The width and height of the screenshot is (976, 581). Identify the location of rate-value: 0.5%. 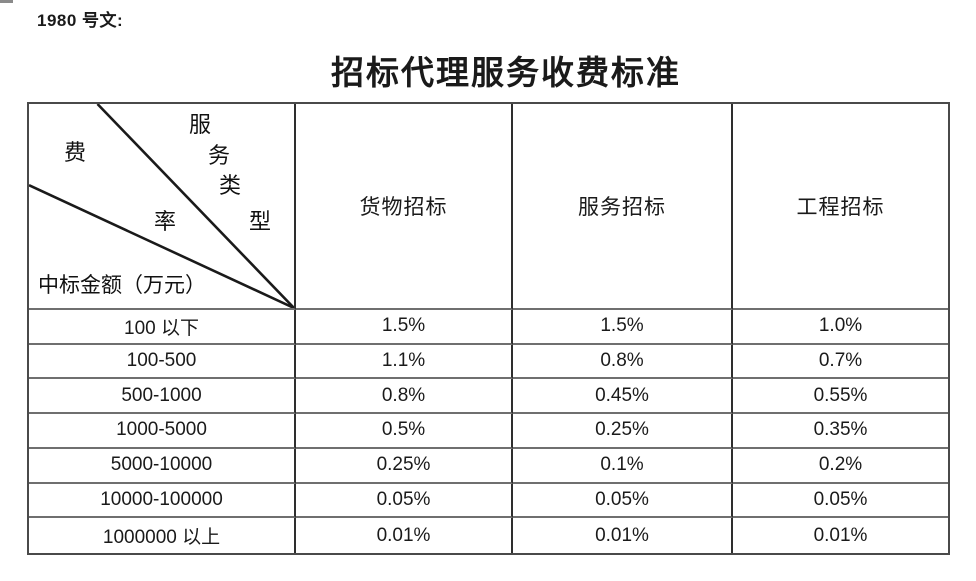
(404, 431).